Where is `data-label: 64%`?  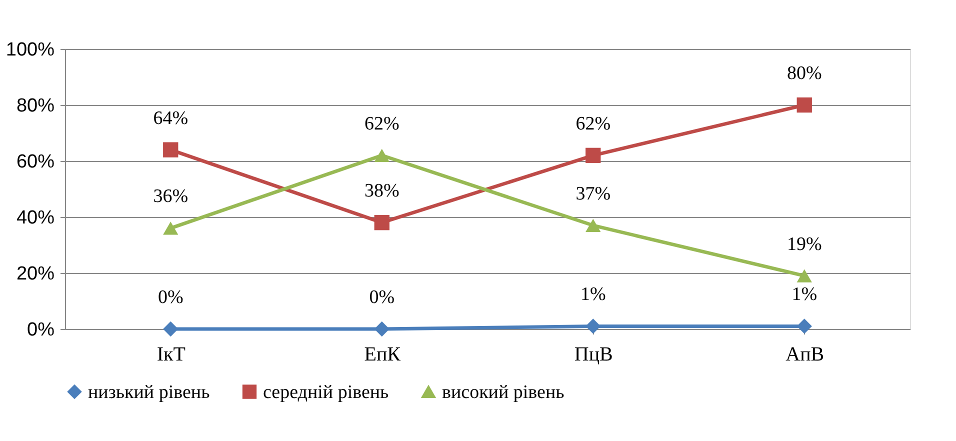 data-label: 64% is located at coordinates (170, 118).